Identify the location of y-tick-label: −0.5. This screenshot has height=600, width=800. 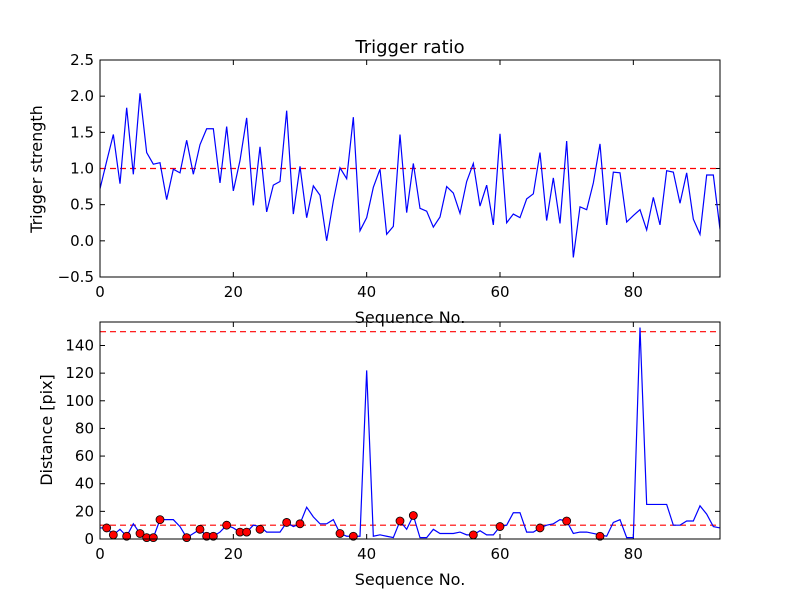
(76, 277).